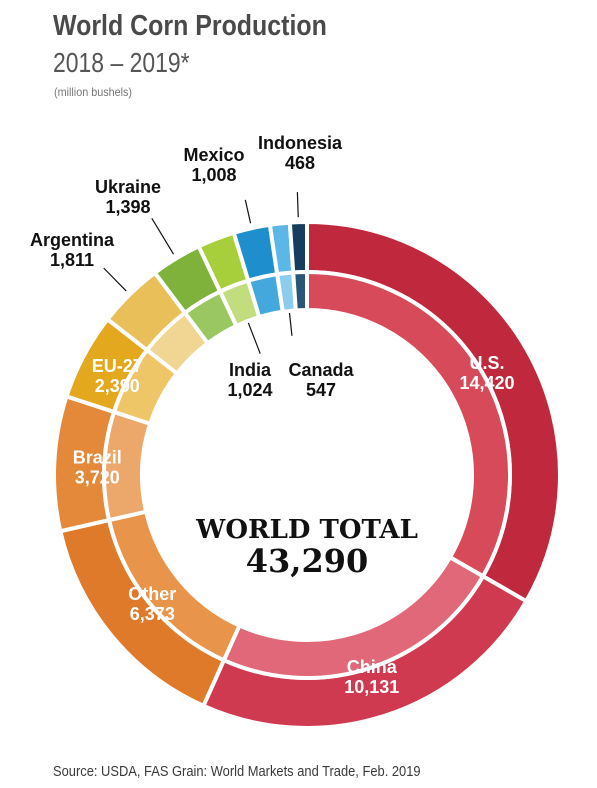 The height and width of the screenshot is (788, 597). What do you see at coordinates (128, 187) in the screenshot?
I see `slice-label-ukraine: Ukraine` at bounding box center [128, 187].